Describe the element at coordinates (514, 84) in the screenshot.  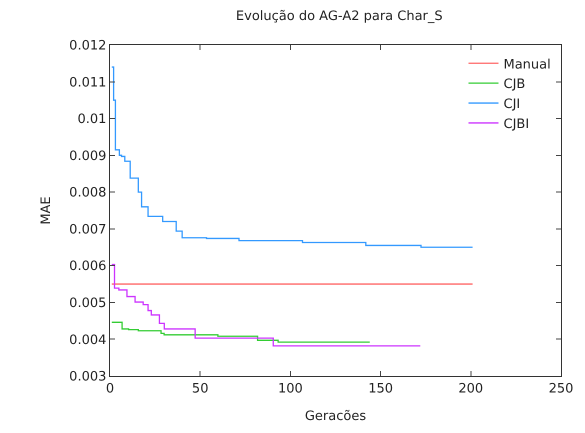
I see `legend-label: CJB` at that location.